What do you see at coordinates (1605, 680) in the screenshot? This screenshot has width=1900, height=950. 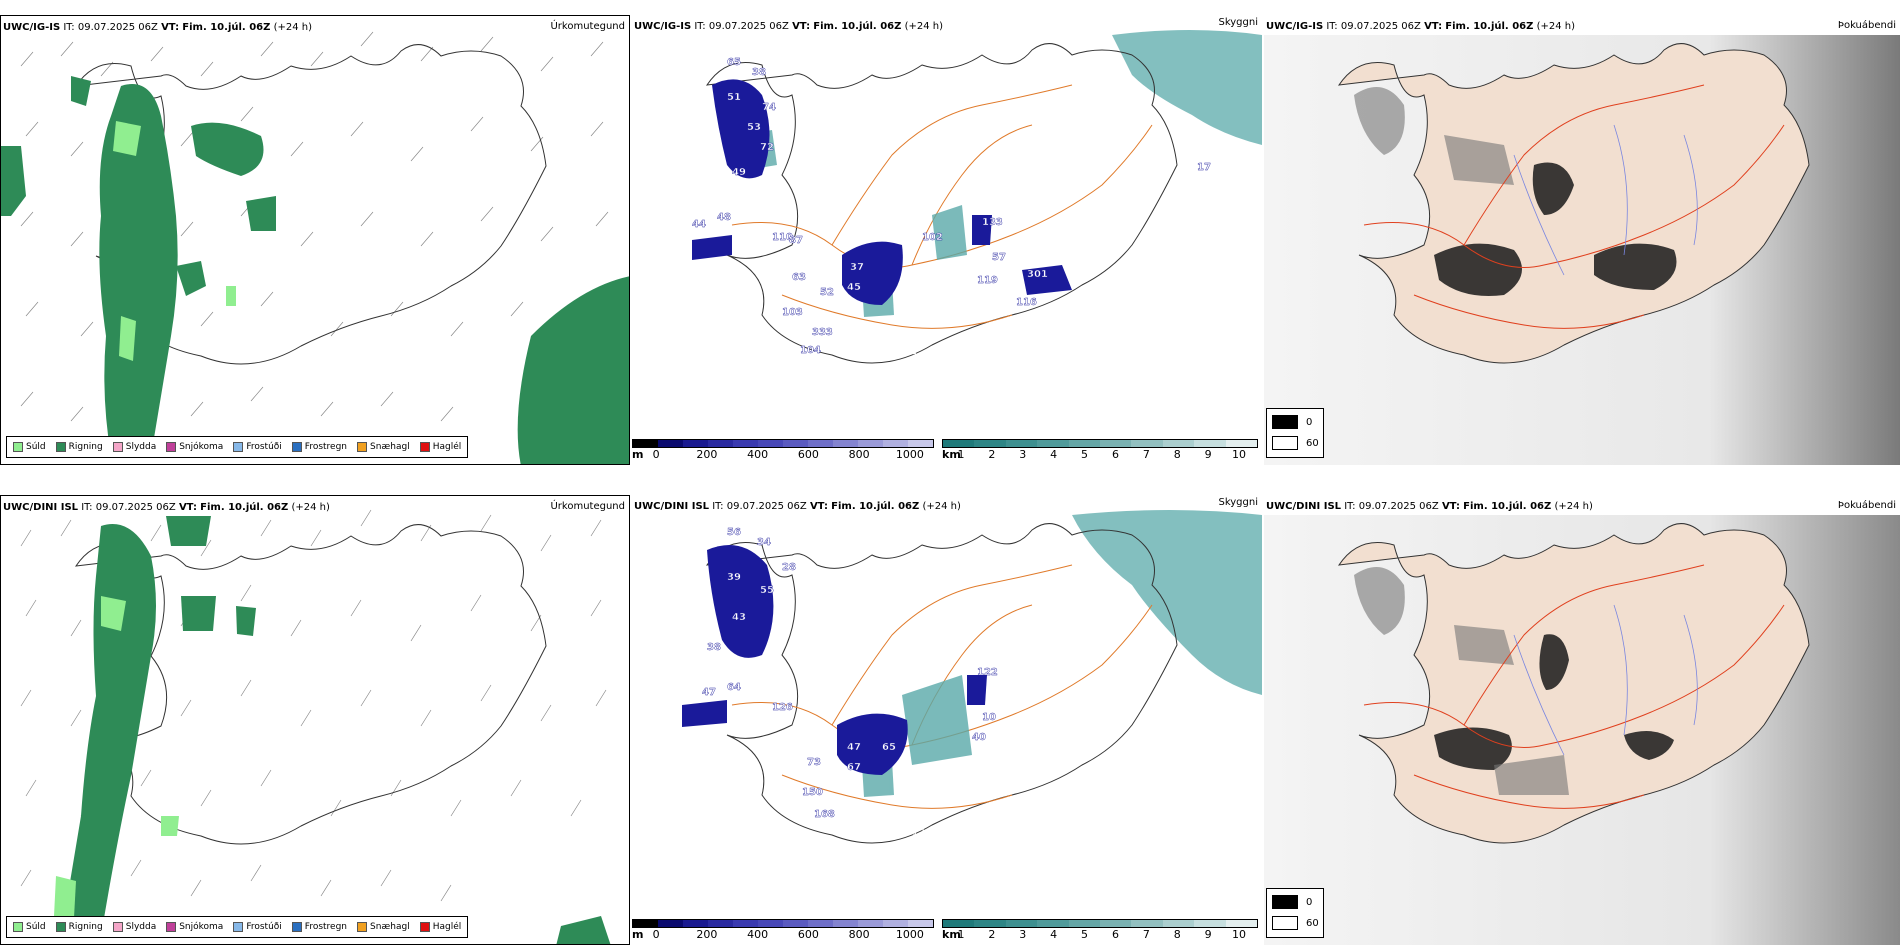 I see `rivers` at bounding box center [1605, 680].